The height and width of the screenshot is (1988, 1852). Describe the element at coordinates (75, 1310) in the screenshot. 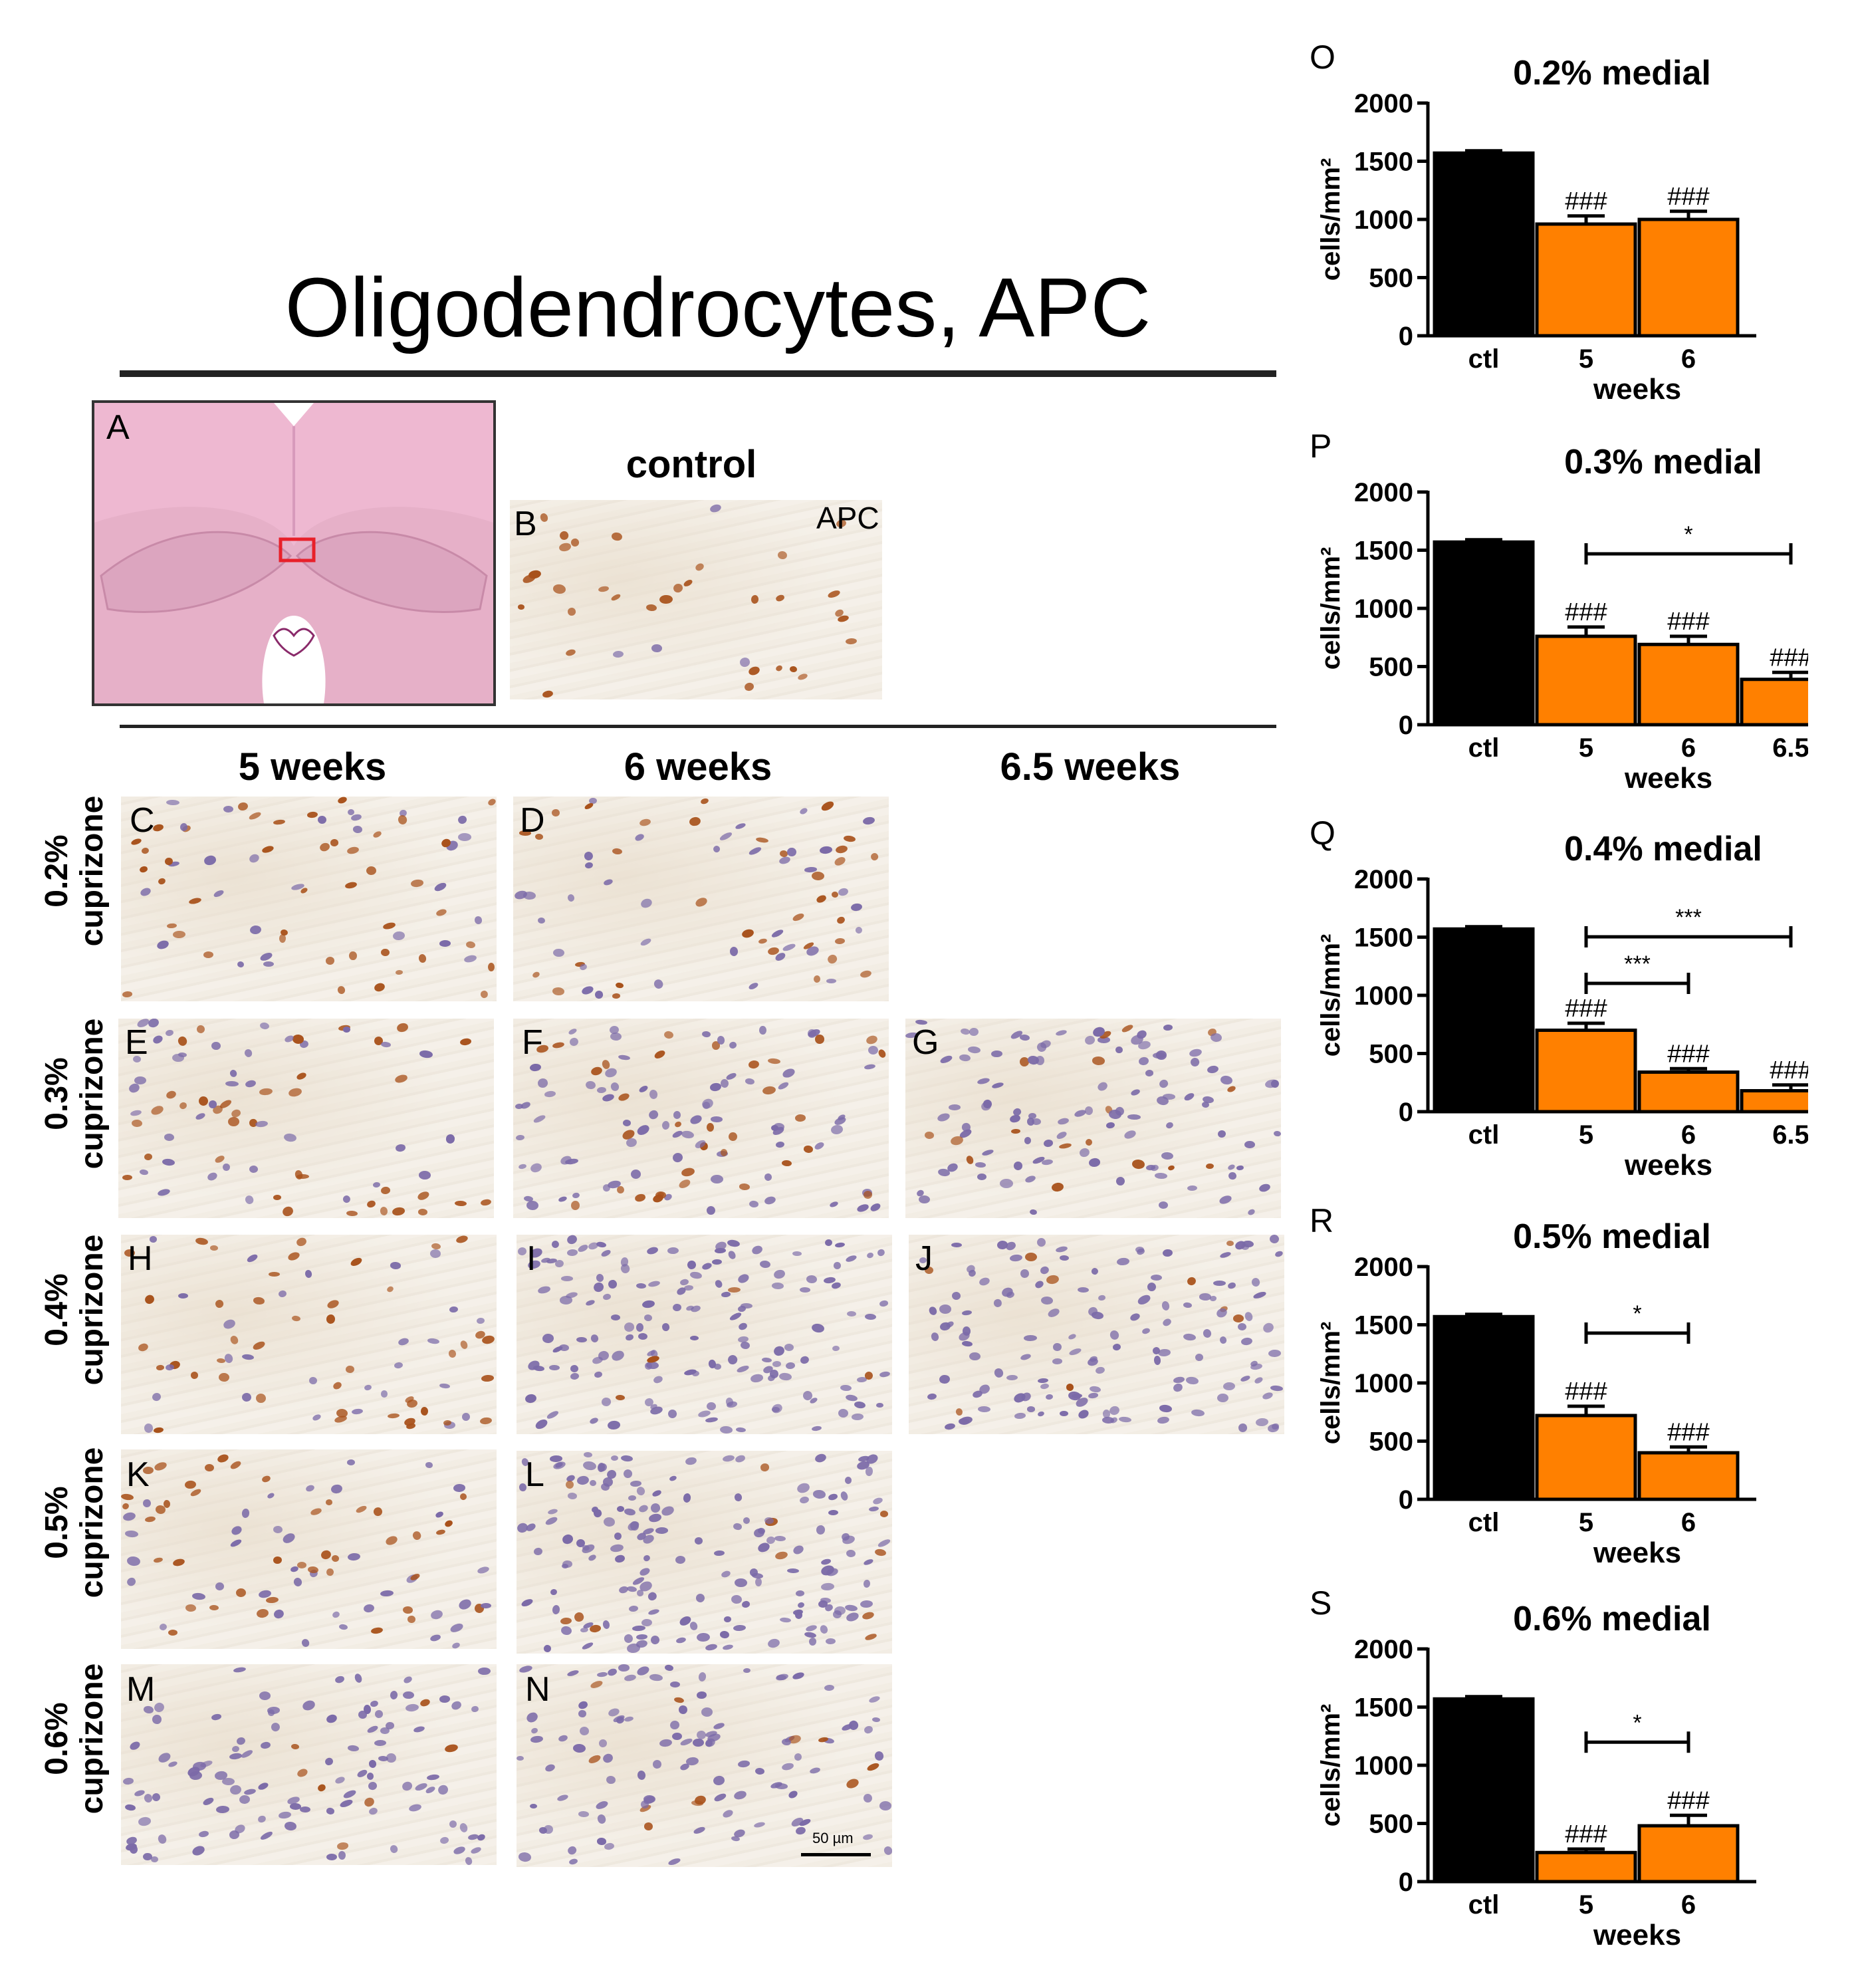

I see `row-label-0-4: 0.4% cuprizone` at that location.